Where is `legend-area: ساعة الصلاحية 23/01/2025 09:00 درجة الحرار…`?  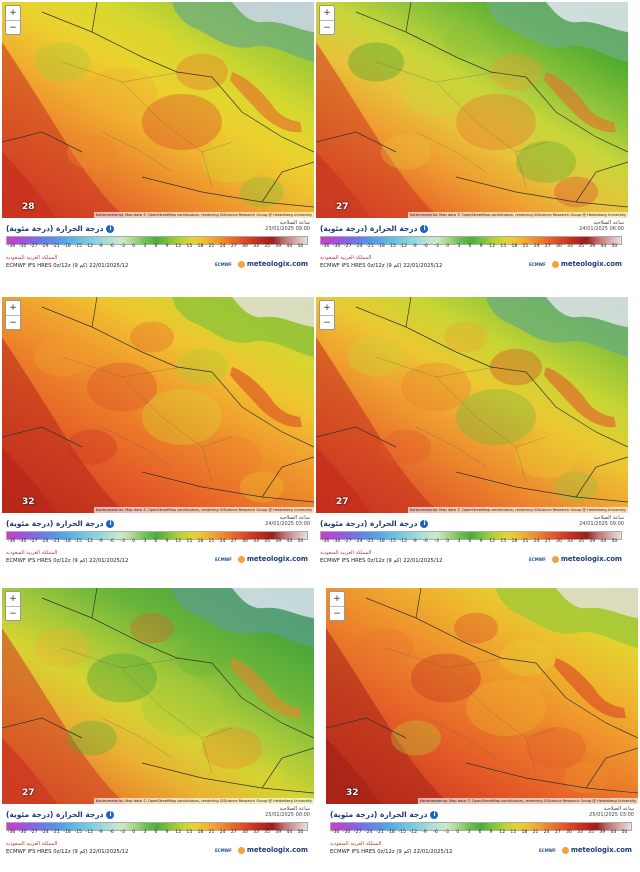
legend-area: ساعة الصلاحية 23/01/2025 09:00 درجة الحرار… is located at coordinates (158, 252).